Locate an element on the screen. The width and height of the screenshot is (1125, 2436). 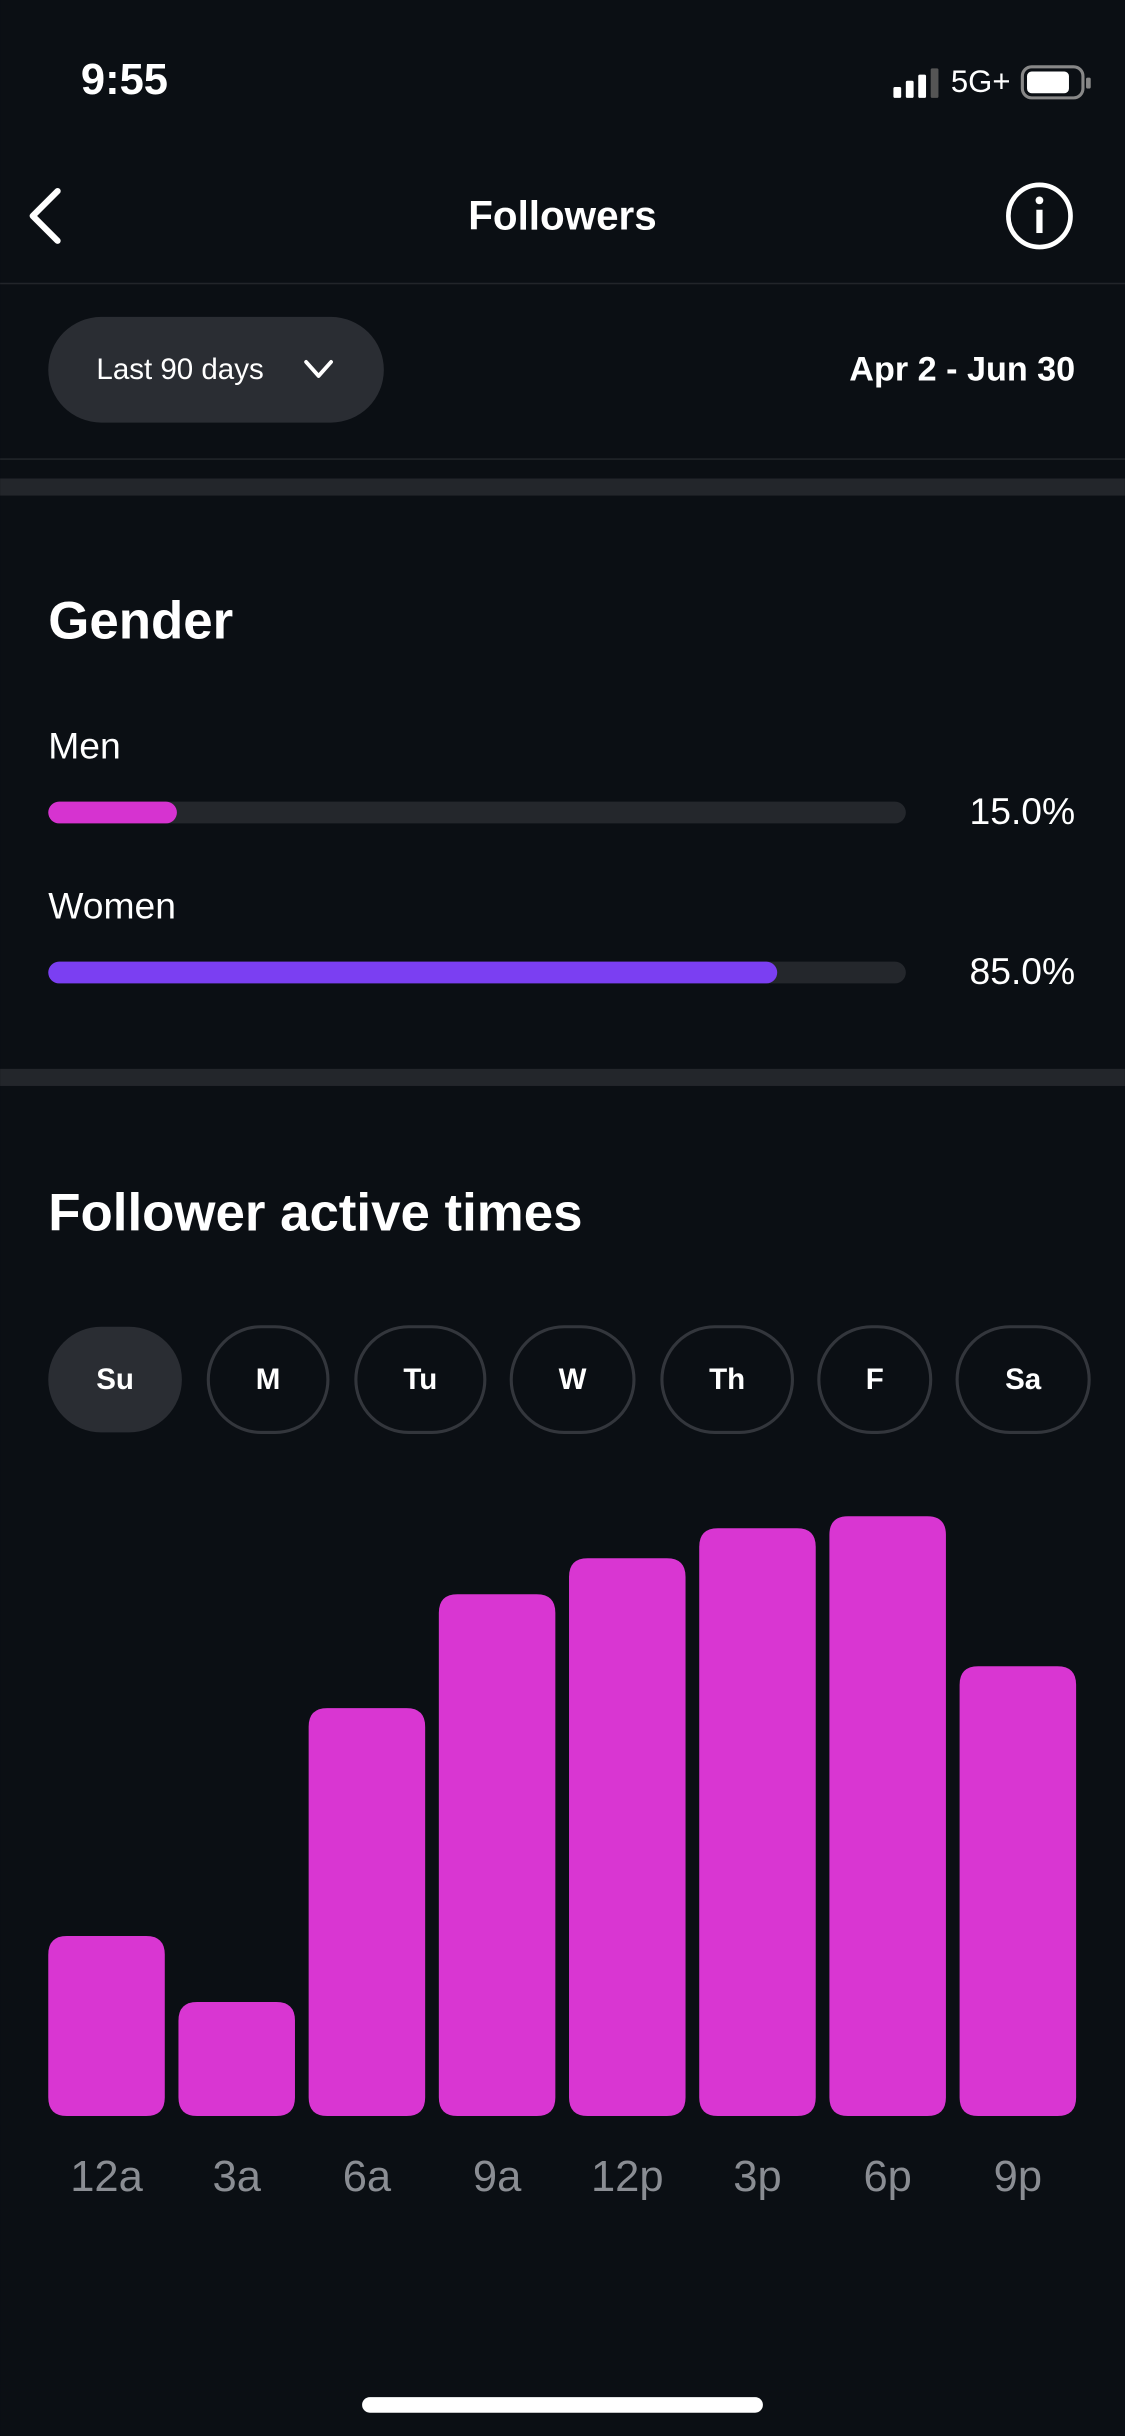
back-button is located at coordinates (45, 215).